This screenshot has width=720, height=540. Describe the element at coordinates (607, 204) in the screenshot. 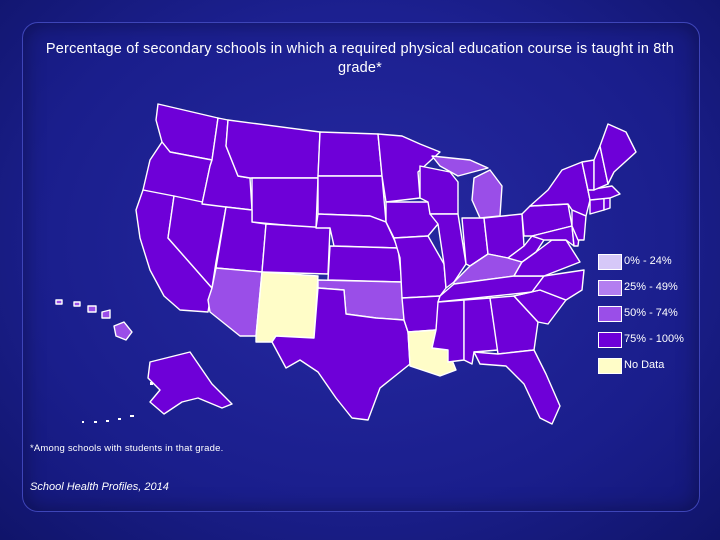

I see `state-ri` at that location.